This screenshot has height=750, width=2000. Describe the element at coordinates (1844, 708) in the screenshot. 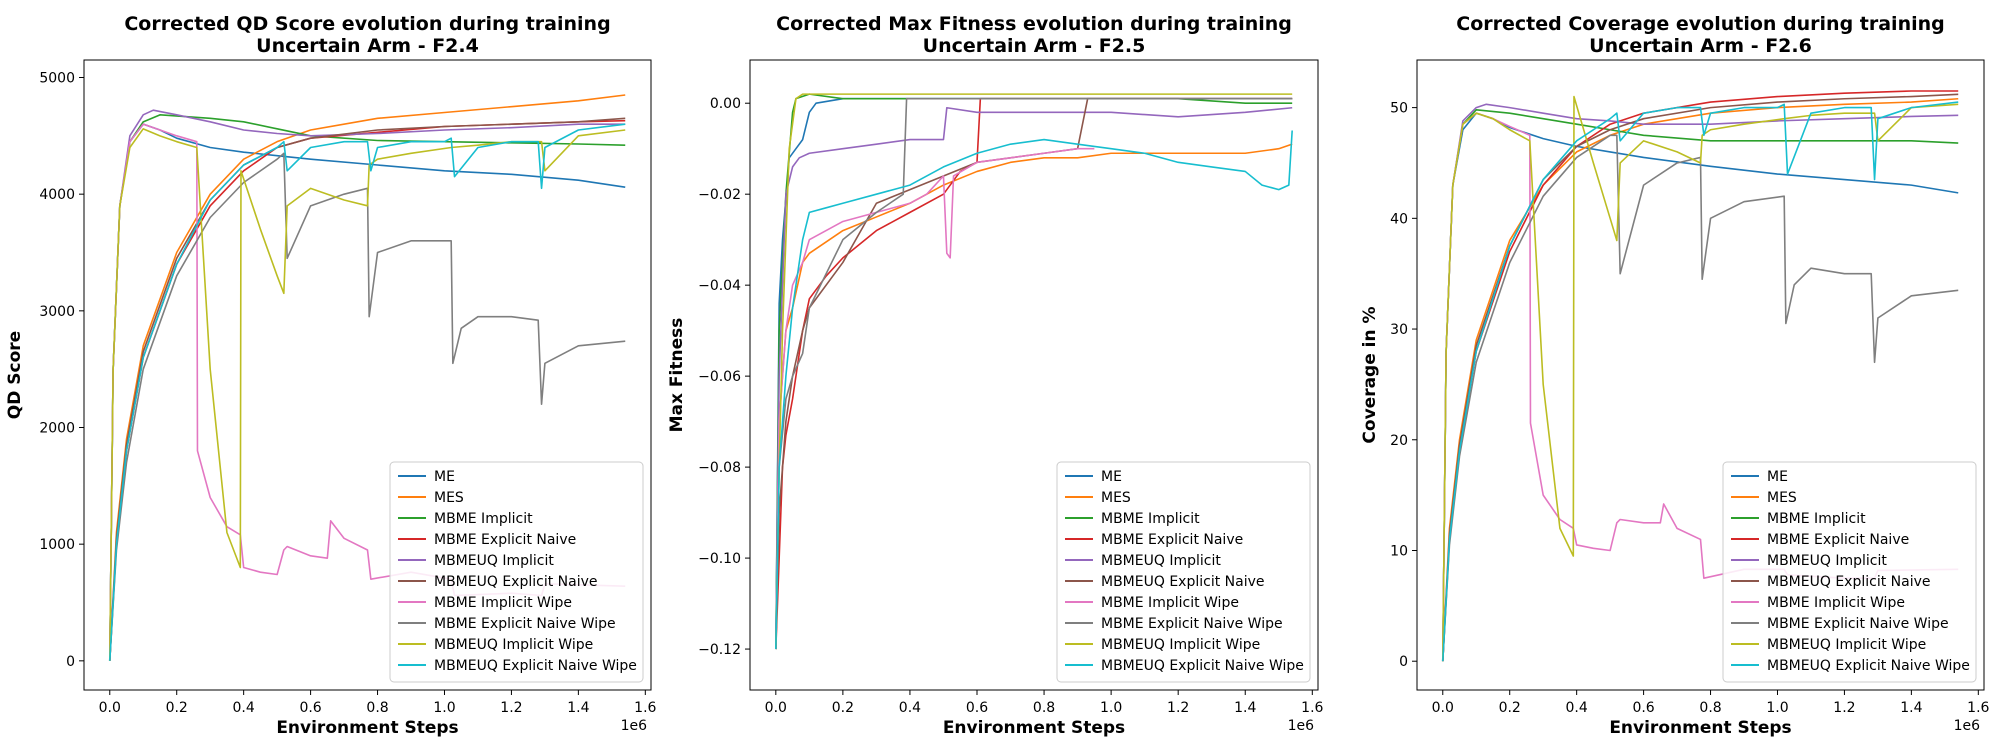

I see `x-tick-label: 1.2` at that location.